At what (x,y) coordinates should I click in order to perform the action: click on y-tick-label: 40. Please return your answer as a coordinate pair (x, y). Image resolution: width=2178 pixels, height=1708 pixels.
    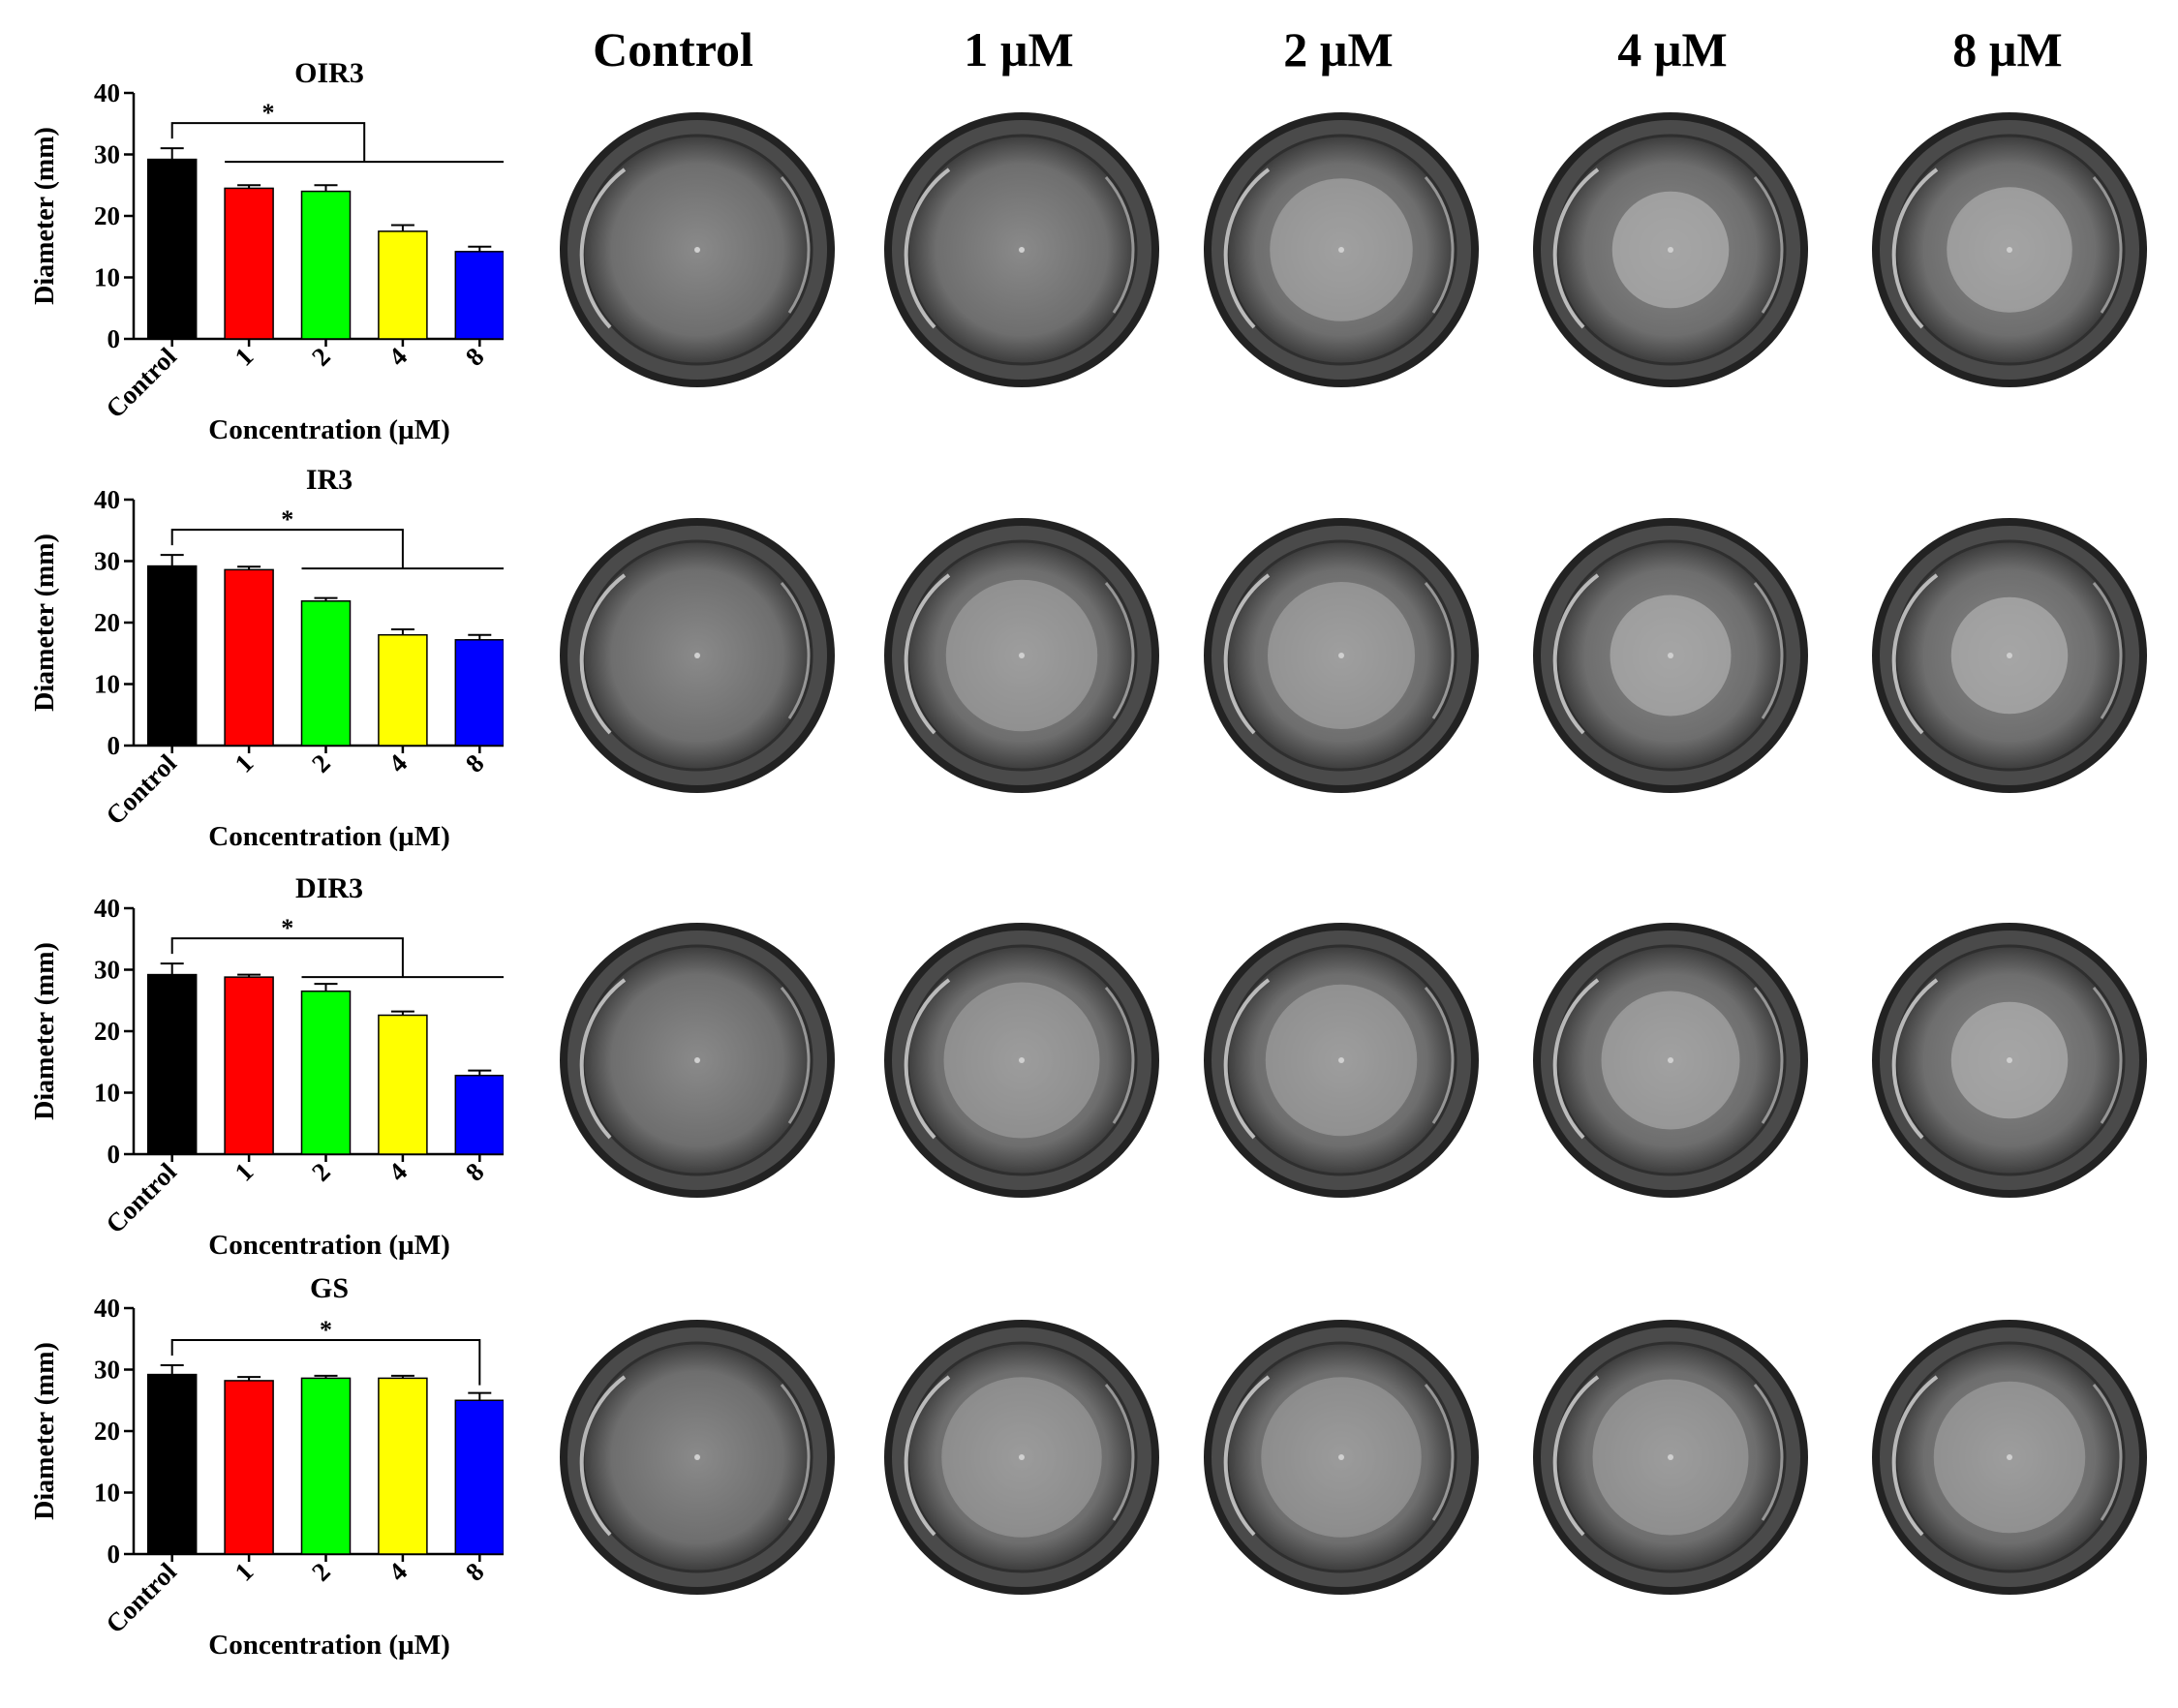
    Looking at the image, I should click on (107, 1308).